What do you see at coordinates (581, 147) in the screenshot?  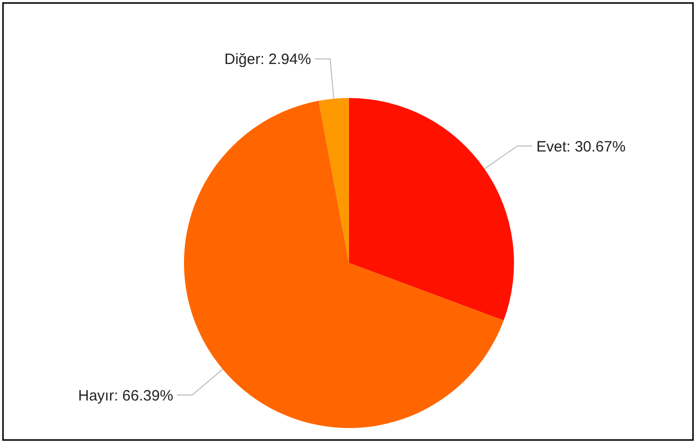 I see `slice-label: Evet: 30.67%` at bounding box center [581, 147].